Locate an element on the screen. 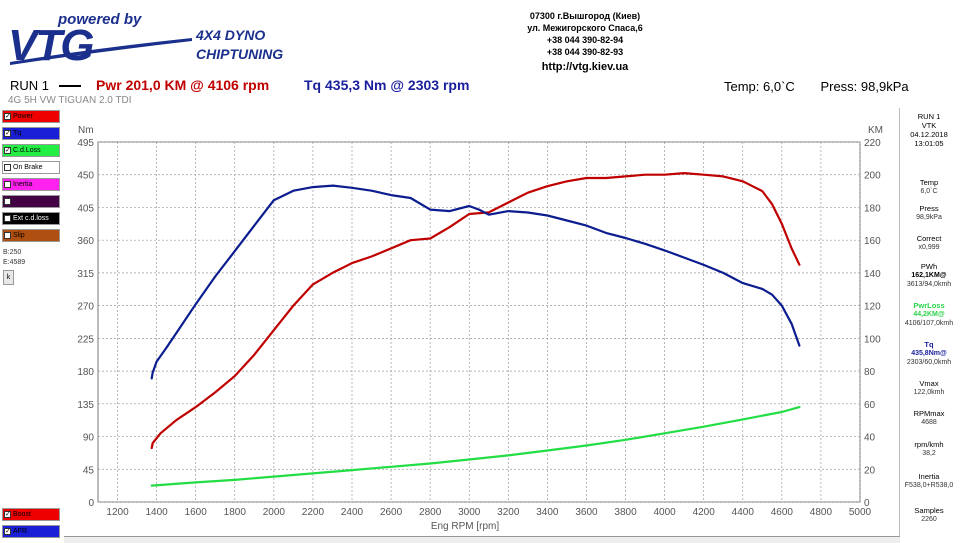  x-tick-label: 3800 is located at coordinates (625, 512).